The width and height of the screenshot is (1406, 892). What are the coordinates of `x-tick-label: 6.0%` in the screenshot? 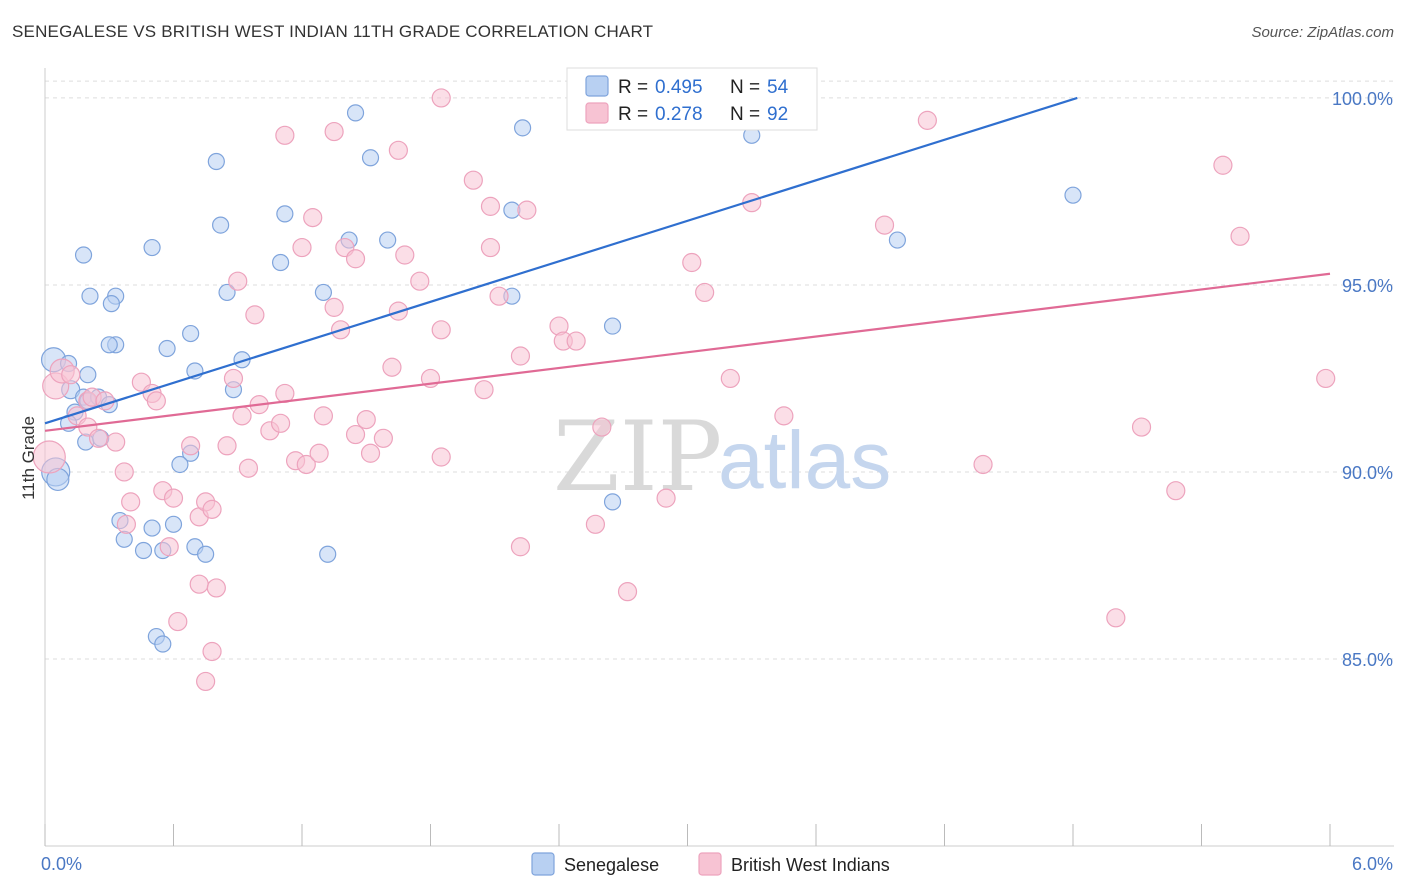 It's located at (1372, 864).